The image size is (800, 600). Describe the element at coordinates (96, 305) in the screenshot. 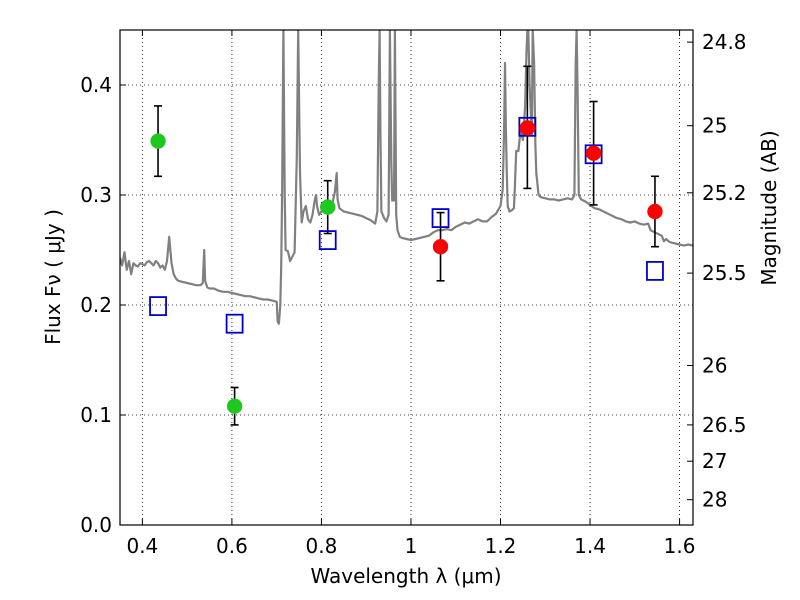

I see `y-tick-label: 0.2` at that location.